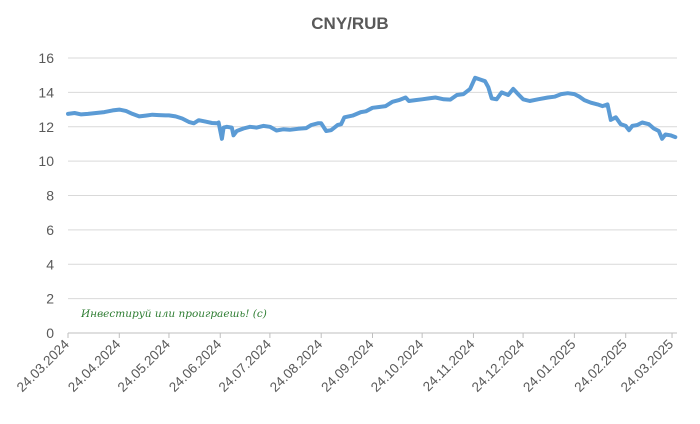 This screenshot has width=700, height=424. I want to click on chart-title: CNY/RUB, so click(349, 23).